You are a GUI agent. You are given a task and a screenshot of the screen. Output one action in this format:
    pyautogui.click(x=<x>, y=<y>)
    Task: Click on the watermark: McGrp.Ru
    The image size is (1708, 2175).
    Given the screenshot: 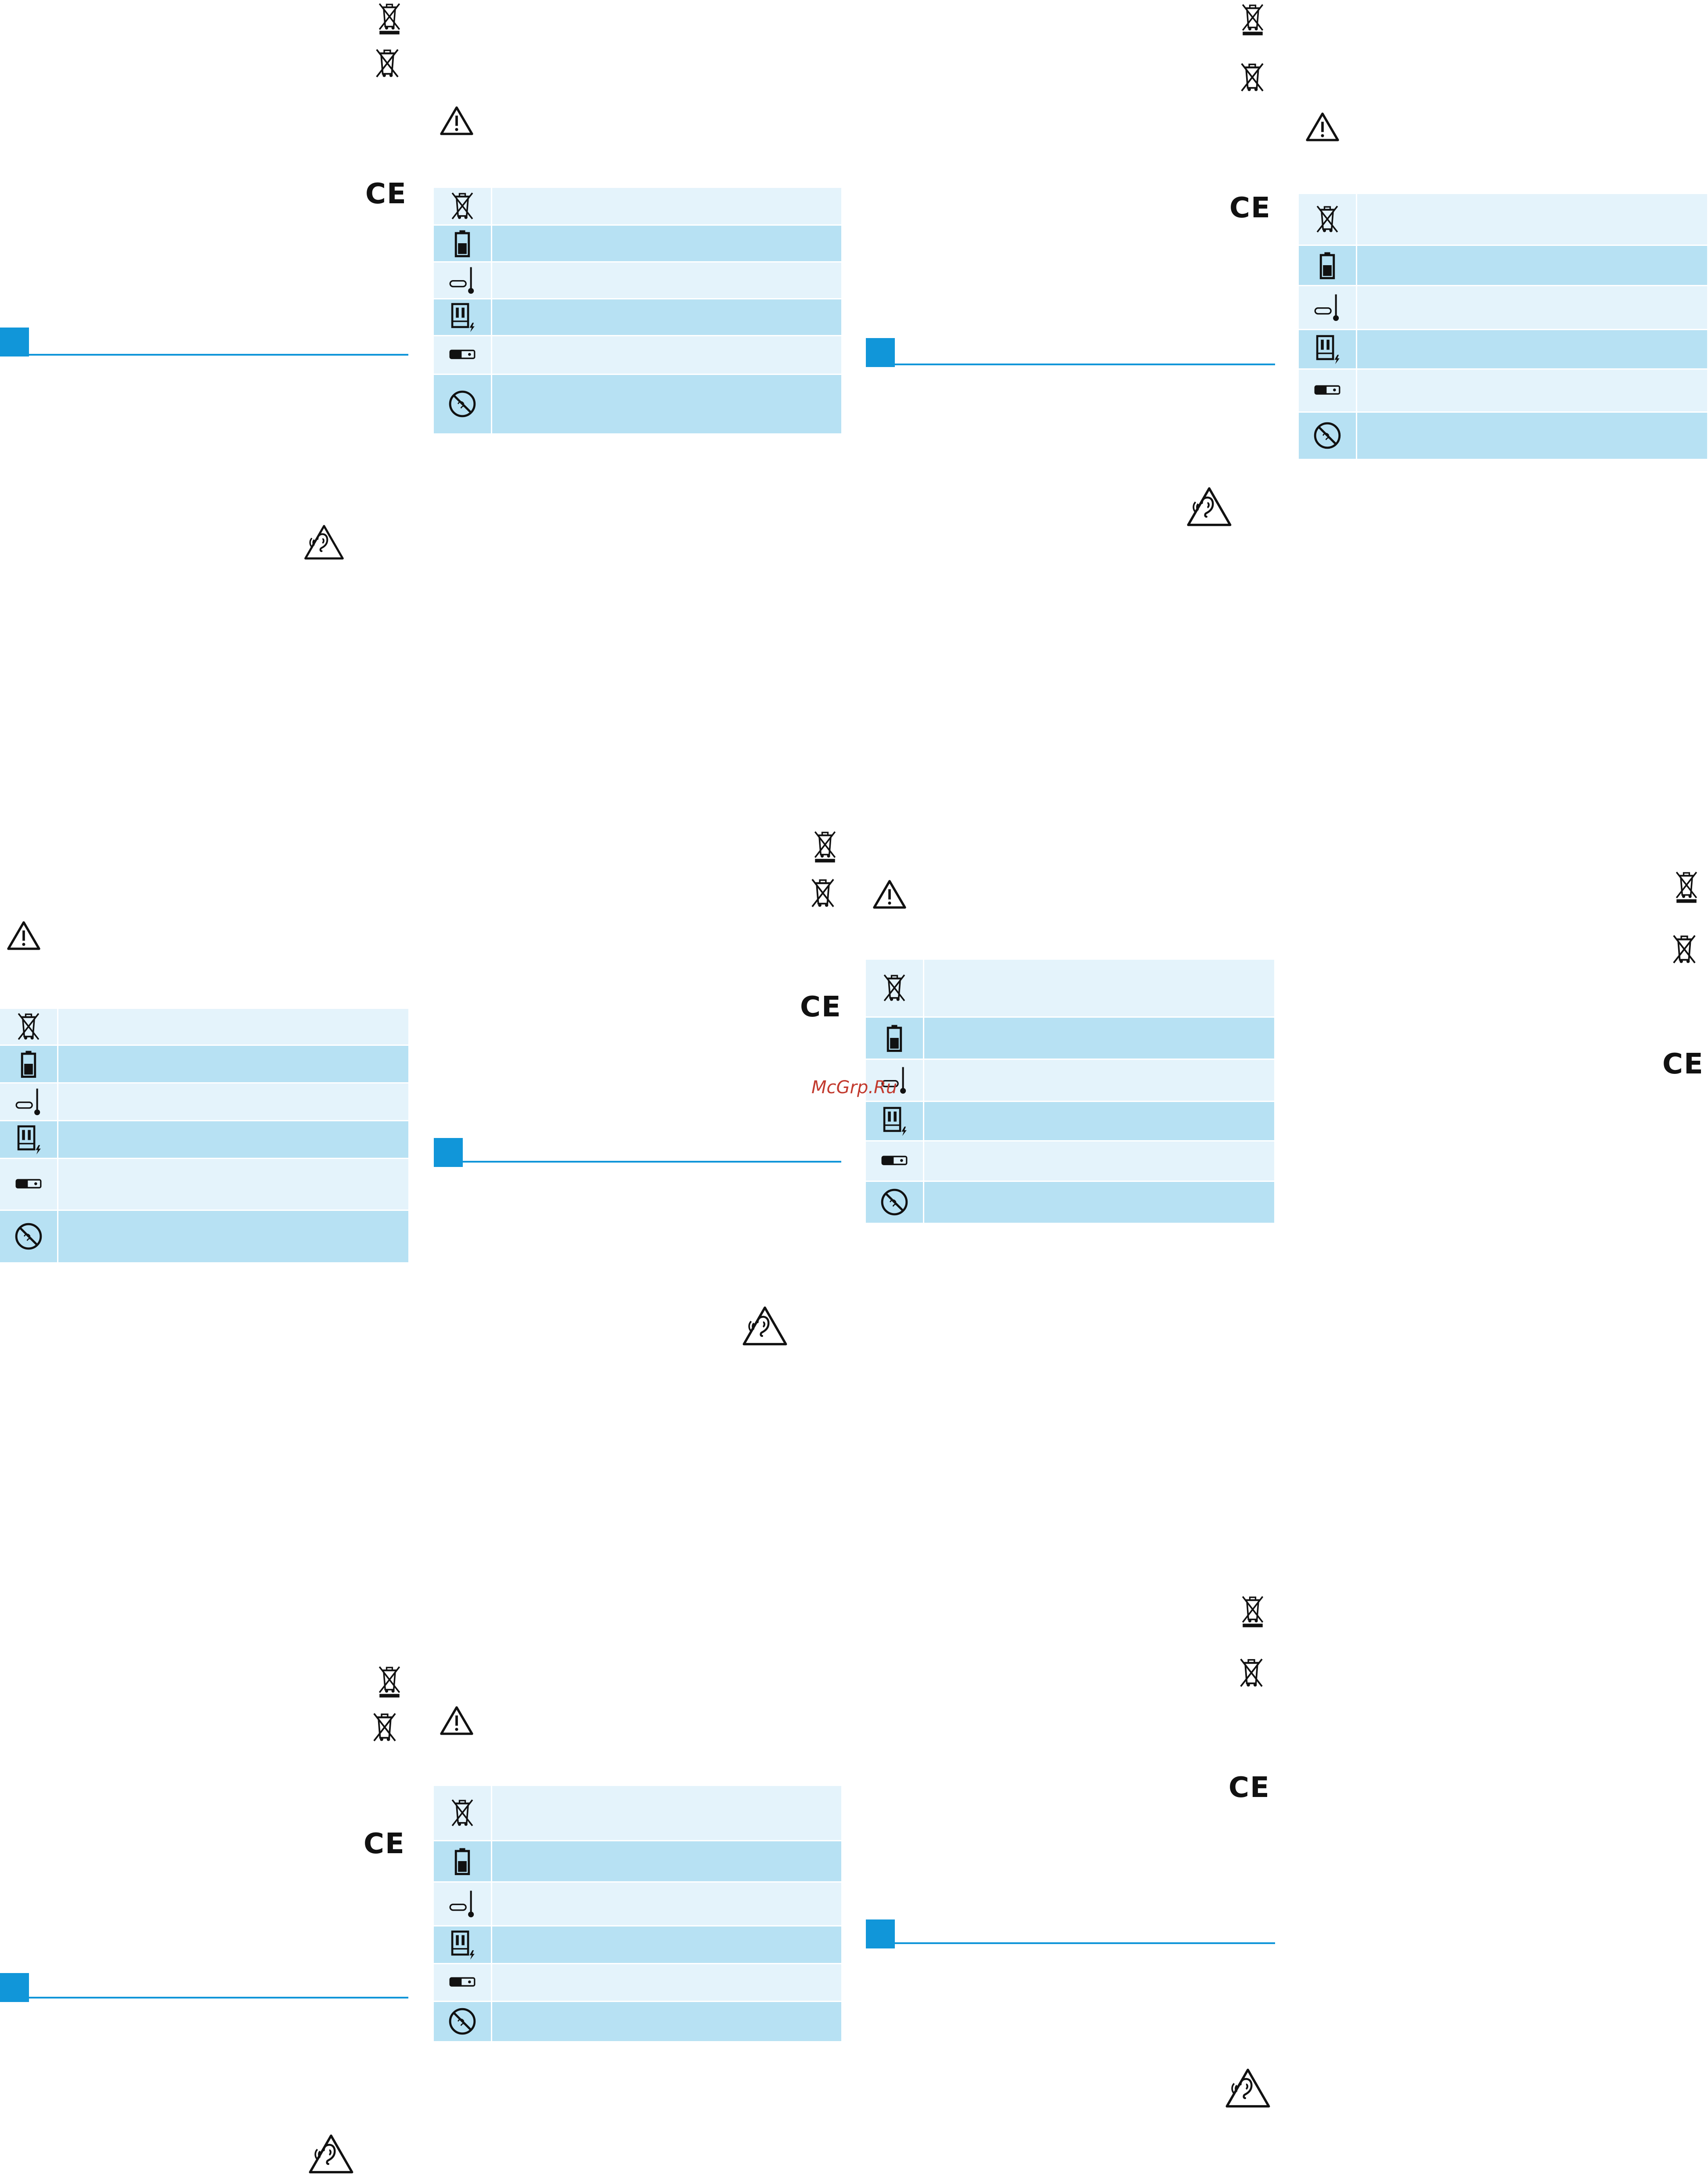 What is the action you would take?
    pyautogui.click(x=854, y=1087)
    